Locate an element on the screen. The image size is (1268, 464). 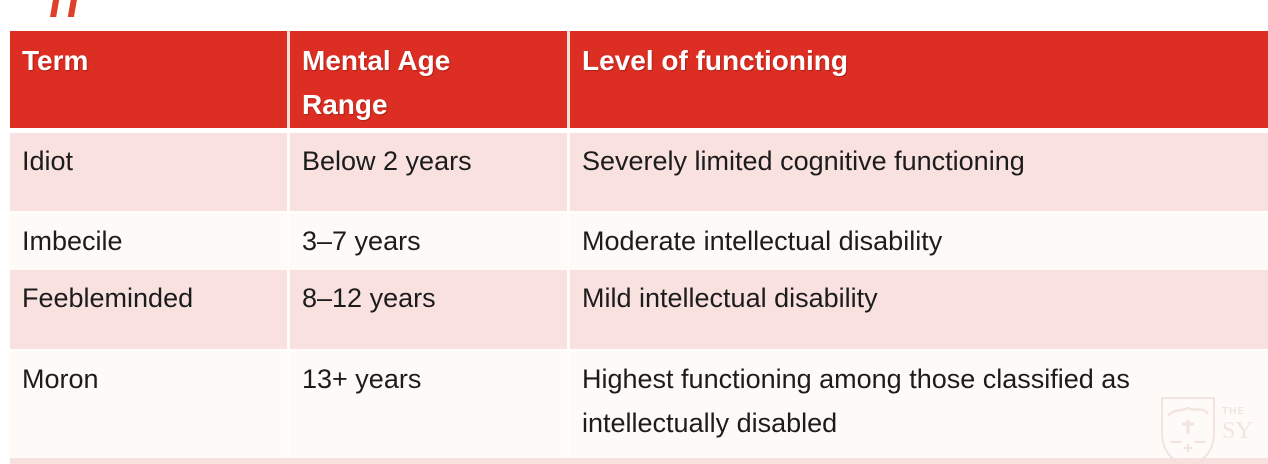
clipped-title-fragment: ff is located at coordinates (68, 8).